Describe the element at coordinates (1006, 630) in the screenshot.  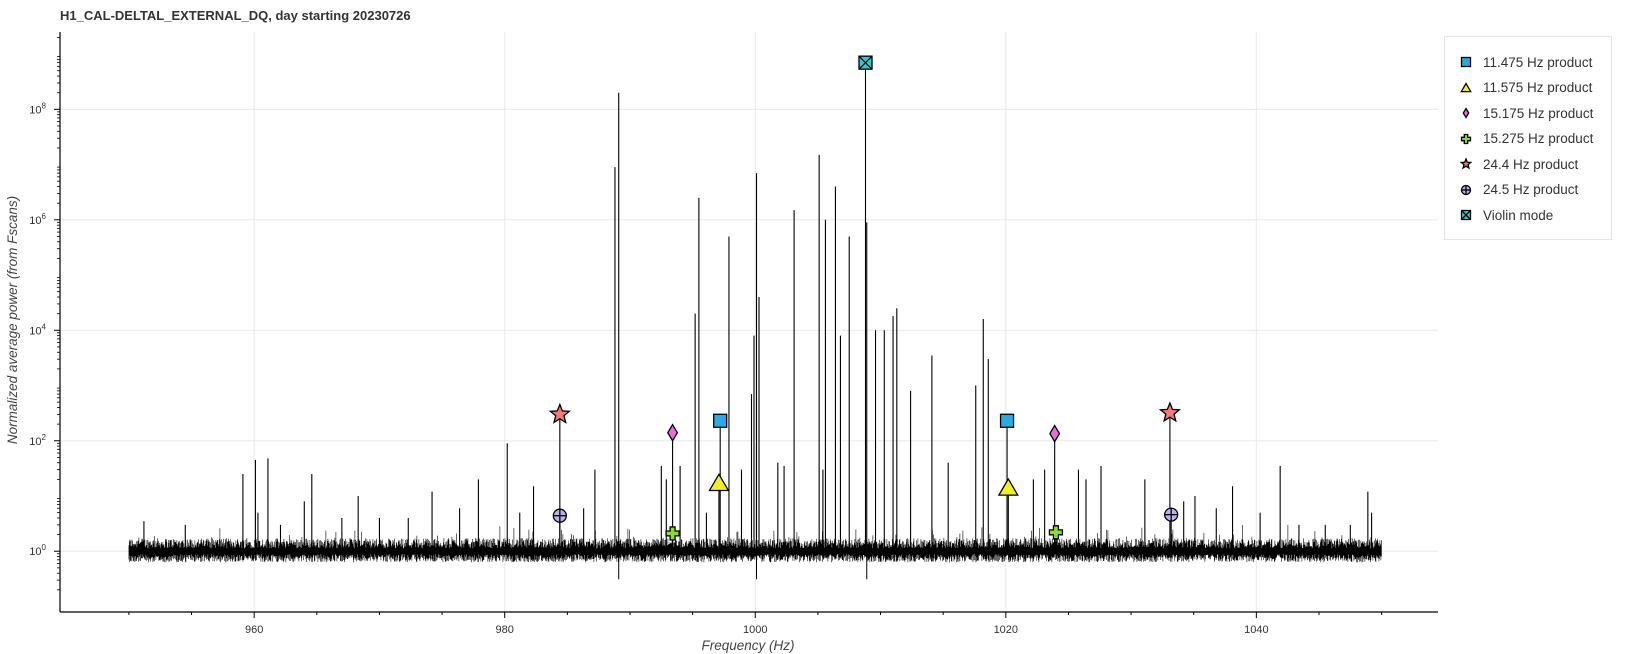
I see `x-tick-label: 1020` at that location.